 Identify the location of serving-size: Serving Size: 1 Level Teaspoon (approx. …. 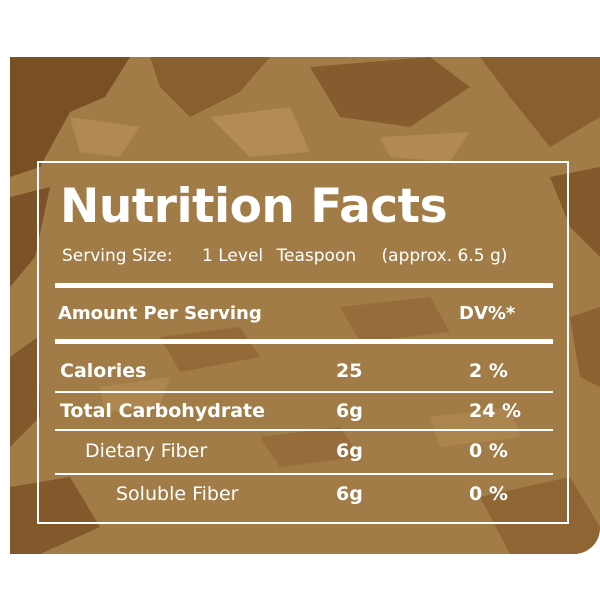
(284, 256).